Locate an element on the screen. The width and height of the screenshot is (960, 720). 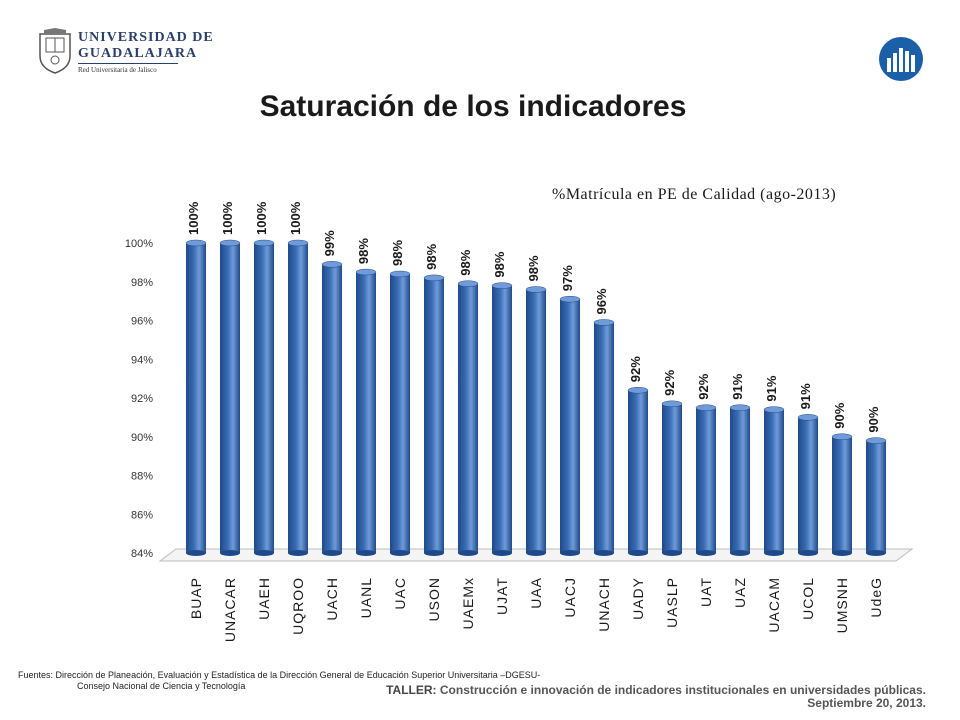
x-tick-label: UAEMx is located at coordinates (468, 603).